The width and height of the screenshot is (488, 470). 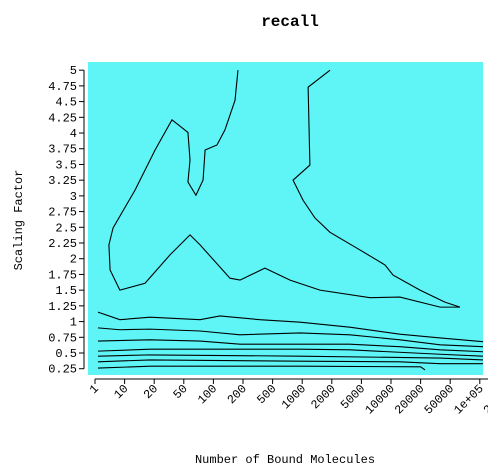 What do you see at coordinates (468, 399) in the screenshot?
I see `x-tick-label: 1e+05` at bounding box center [468, 399].